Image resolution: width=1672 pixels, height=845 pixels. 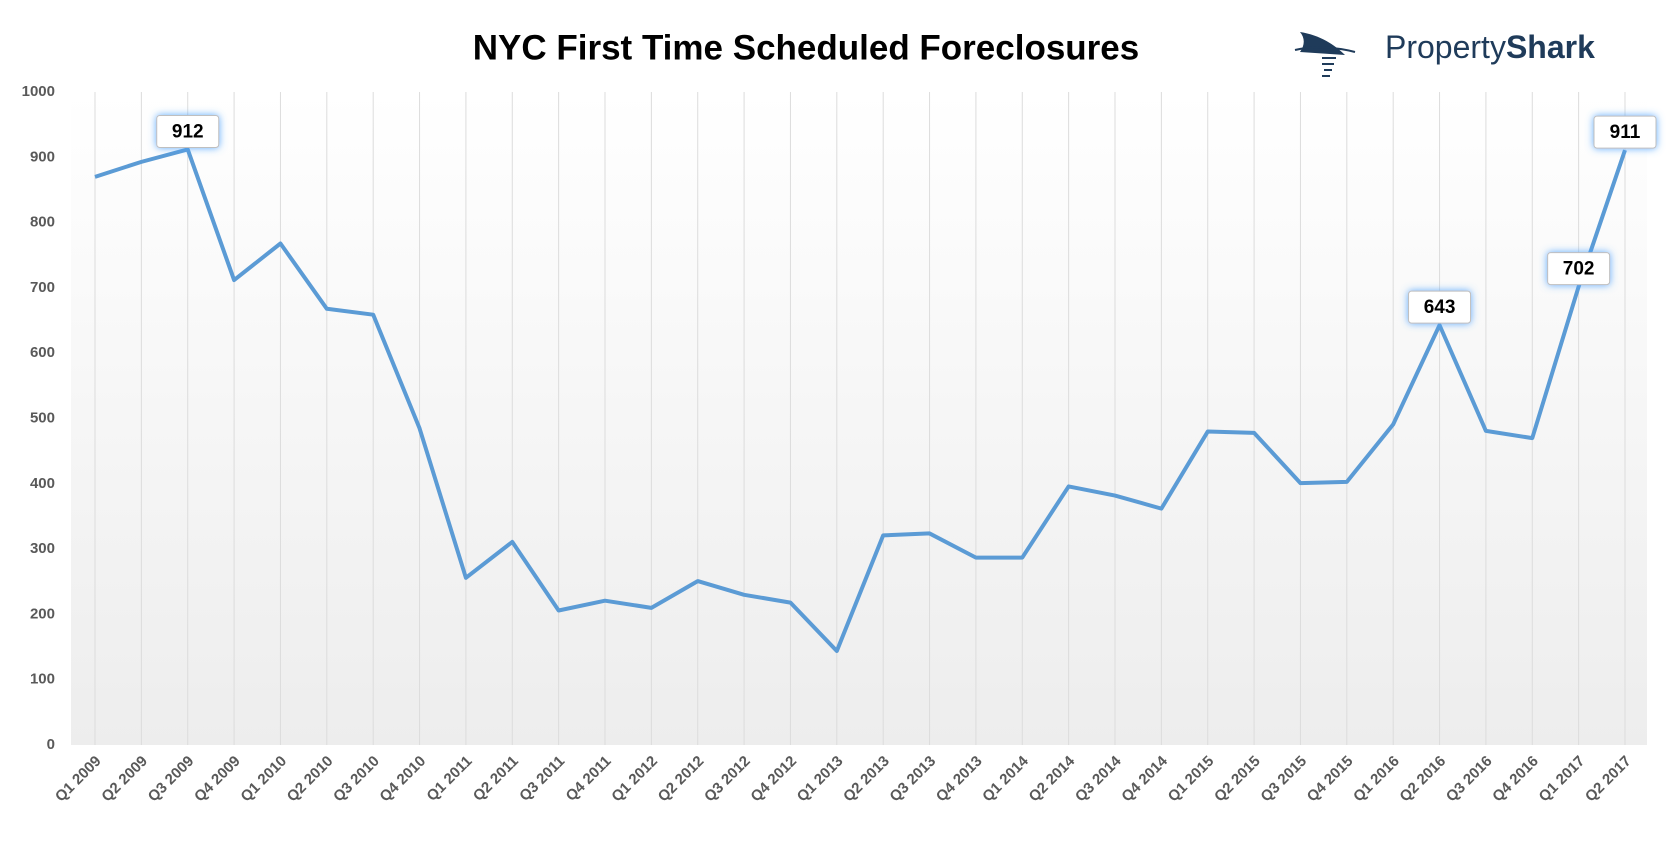 What do you see at coordinates (1005, 778) in the screenshot?
I see `x-tick-label: Q1 2014` at bounding box center [1005, 778].